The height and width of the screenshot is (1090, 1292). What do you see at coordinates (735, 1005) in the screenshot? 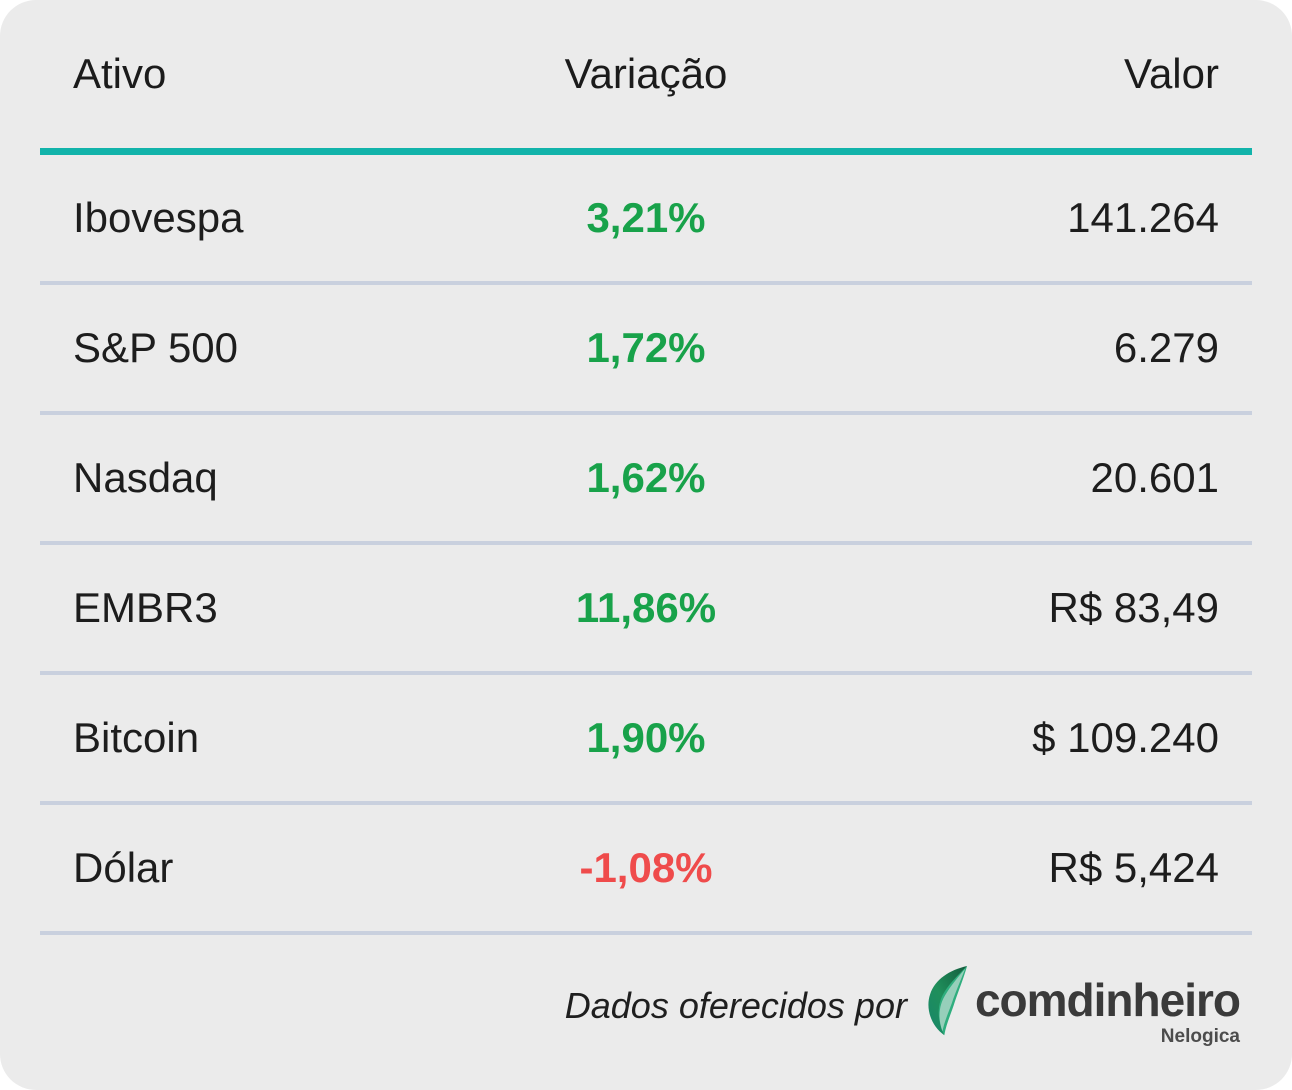
I see `attribution-text: Dados oferecidos por` at bounding box center [735, 1005].